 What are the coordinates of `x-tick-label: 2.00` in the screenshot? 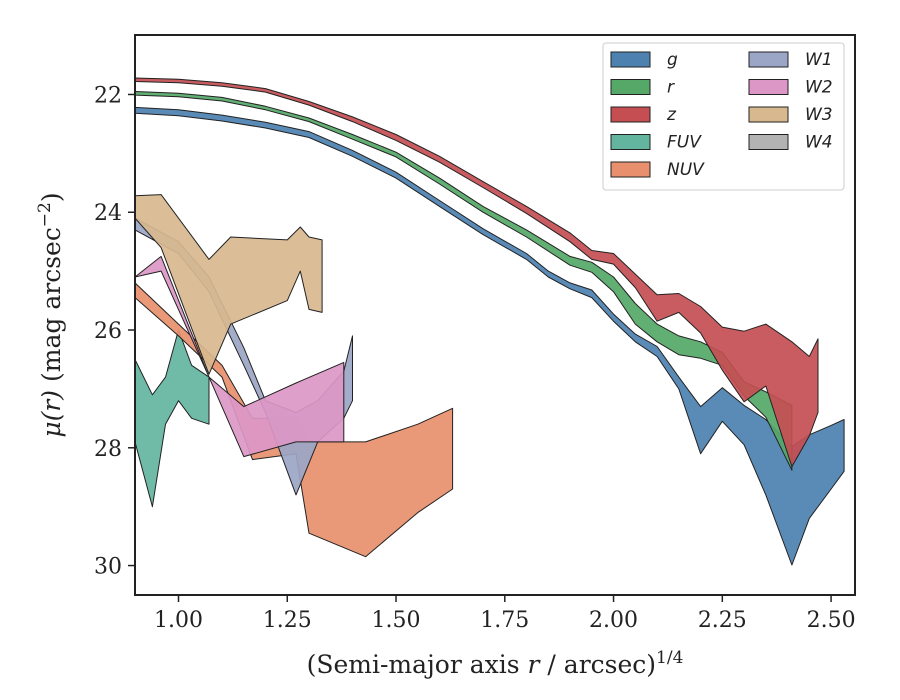 It's located at (613, 620).